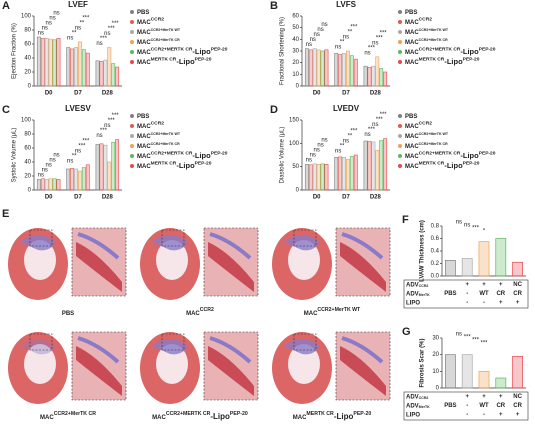 This screenshot has height=430, width=535. Describe the element at coordinates (450, 406) in the screenshot. I see `table-cell: PBS` at that location.